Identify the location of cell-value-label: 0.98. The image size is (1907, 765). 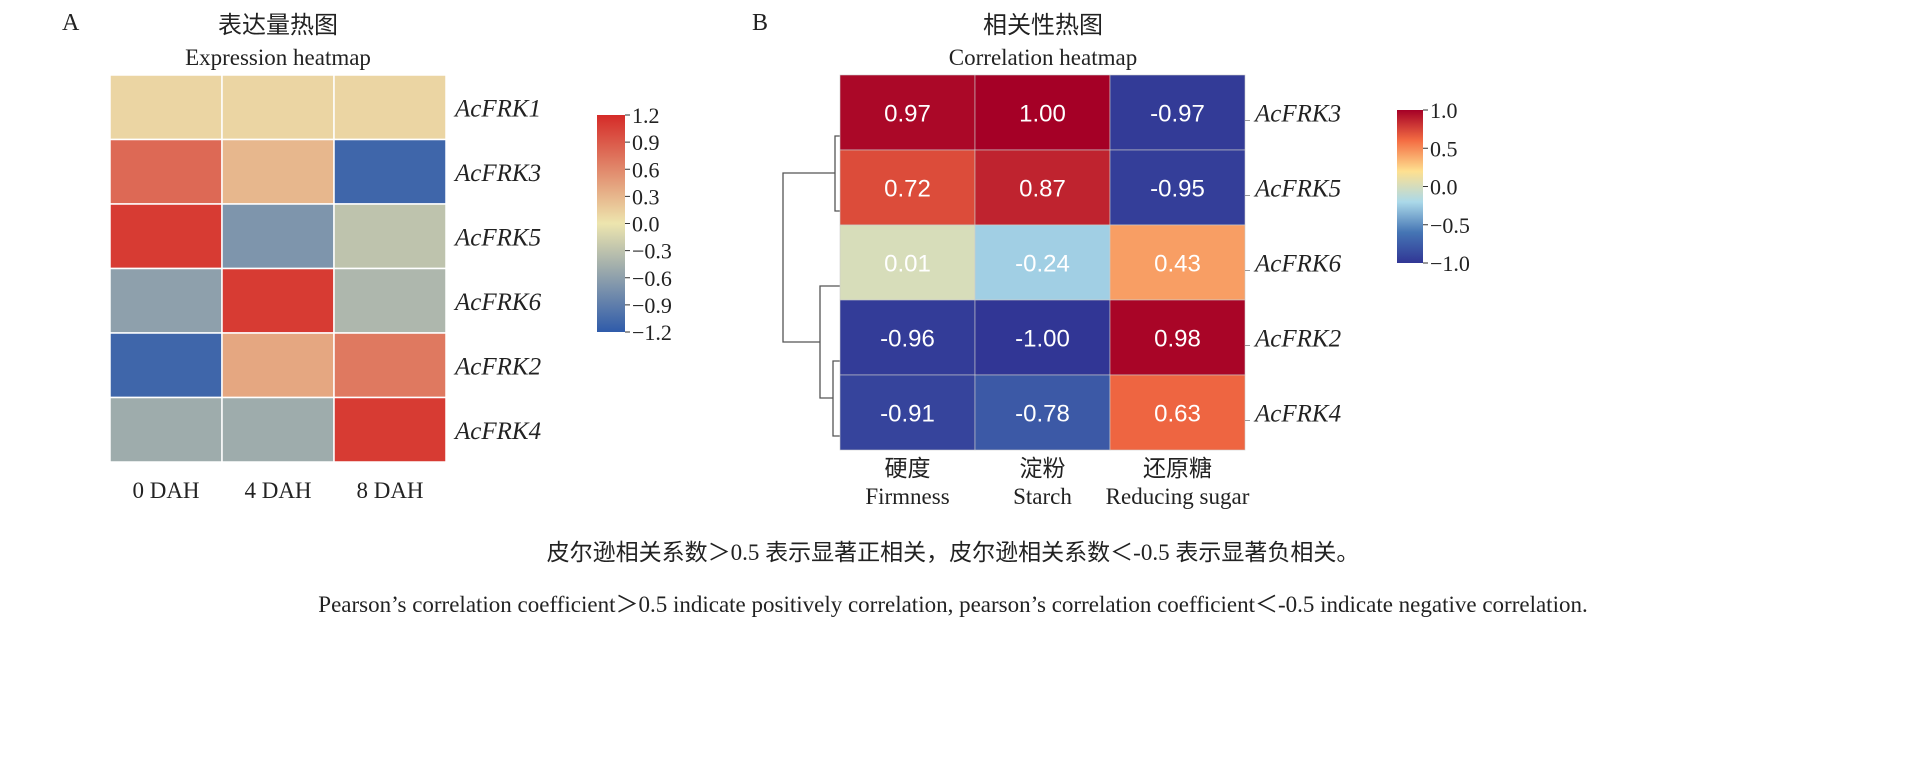
(1177, 339).